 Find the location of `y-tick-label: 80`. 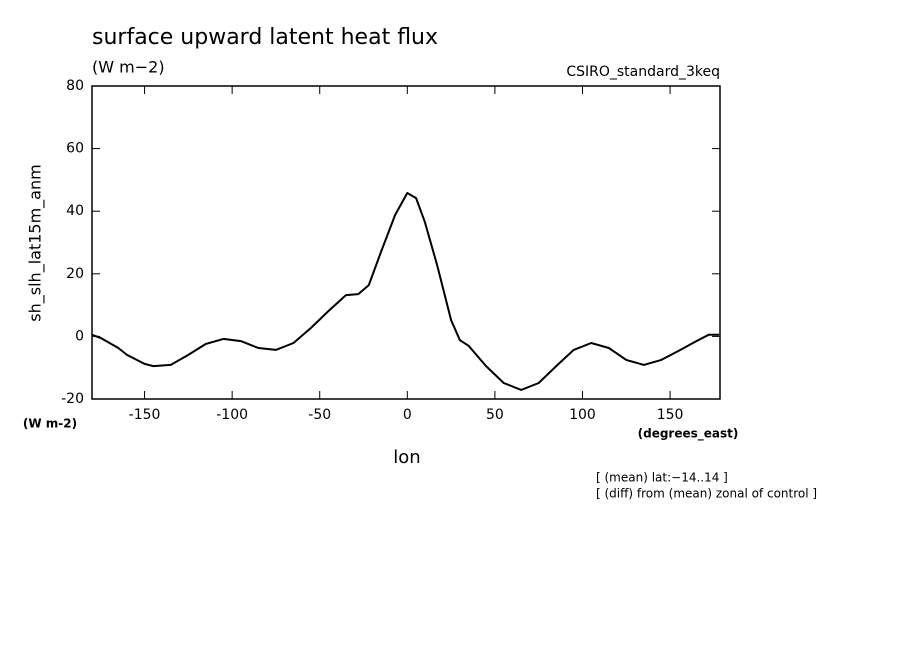

y-tick-label: 80 is located at coordinates (75, 86).